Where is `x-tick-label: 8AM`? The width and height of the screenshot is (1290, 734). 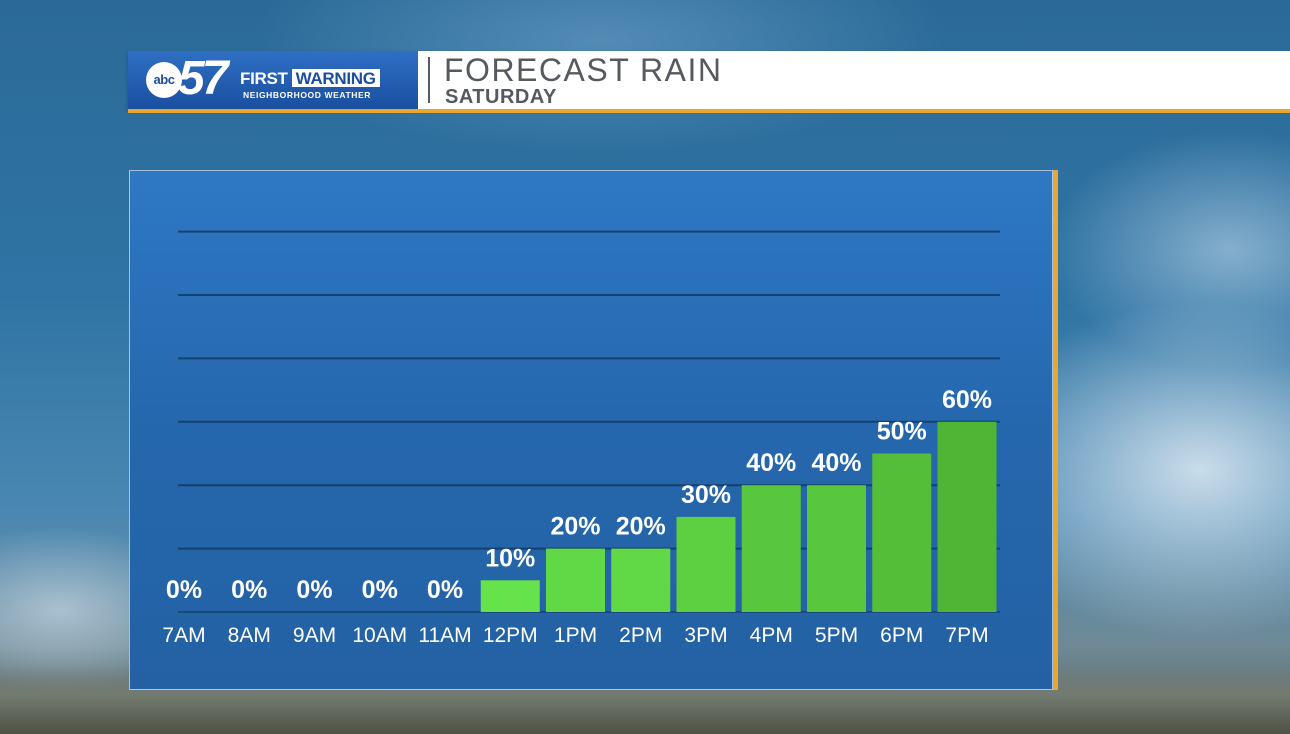 x-tick-label: 8AM is located at coordinates (249, 635).